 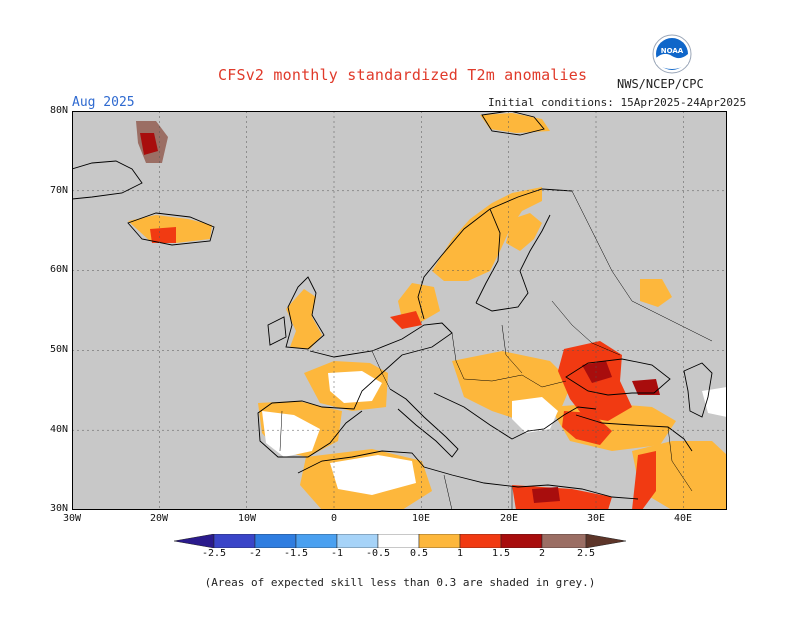 I want to click on border-russia-east, so click(x=642, y=266).